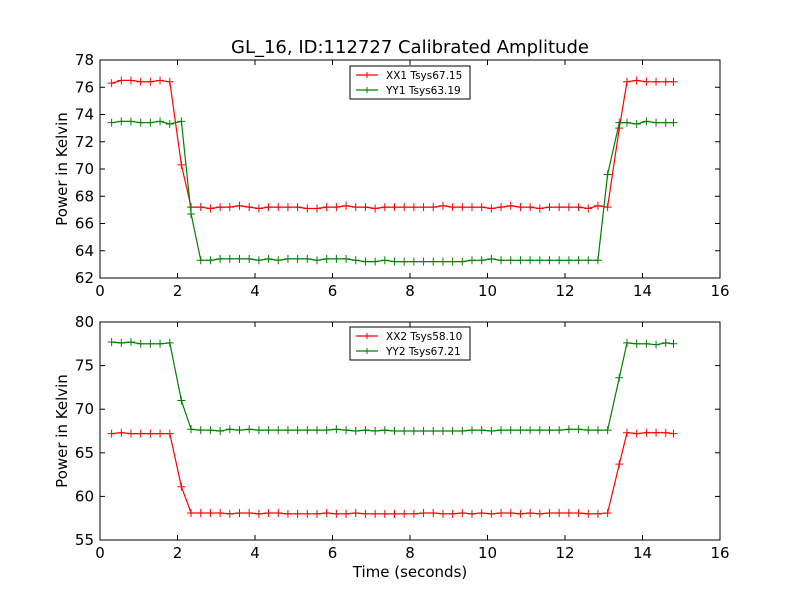  I want to click on y-tick-label: 64, so click(84, 251).